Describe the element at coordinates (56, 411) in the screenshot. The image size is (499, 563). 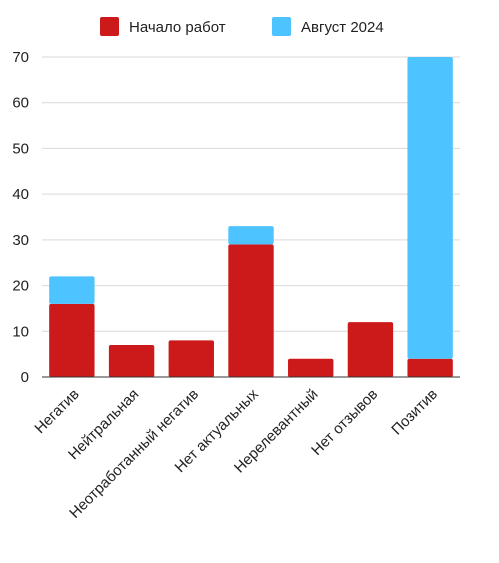
I see `x-tick-label: Негатив` at that location.